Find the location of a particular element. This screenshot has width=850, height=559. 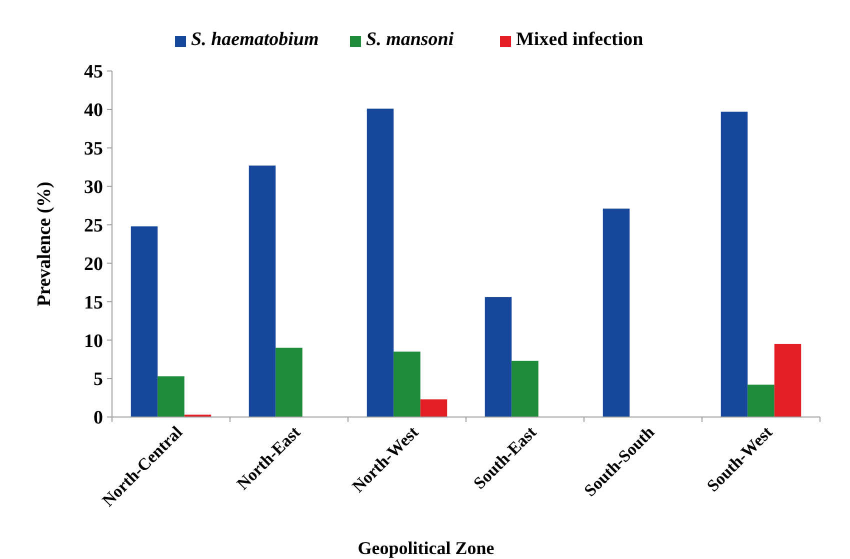

y-axis-title: Prevalence (%) is located at coordinates (44, 244).